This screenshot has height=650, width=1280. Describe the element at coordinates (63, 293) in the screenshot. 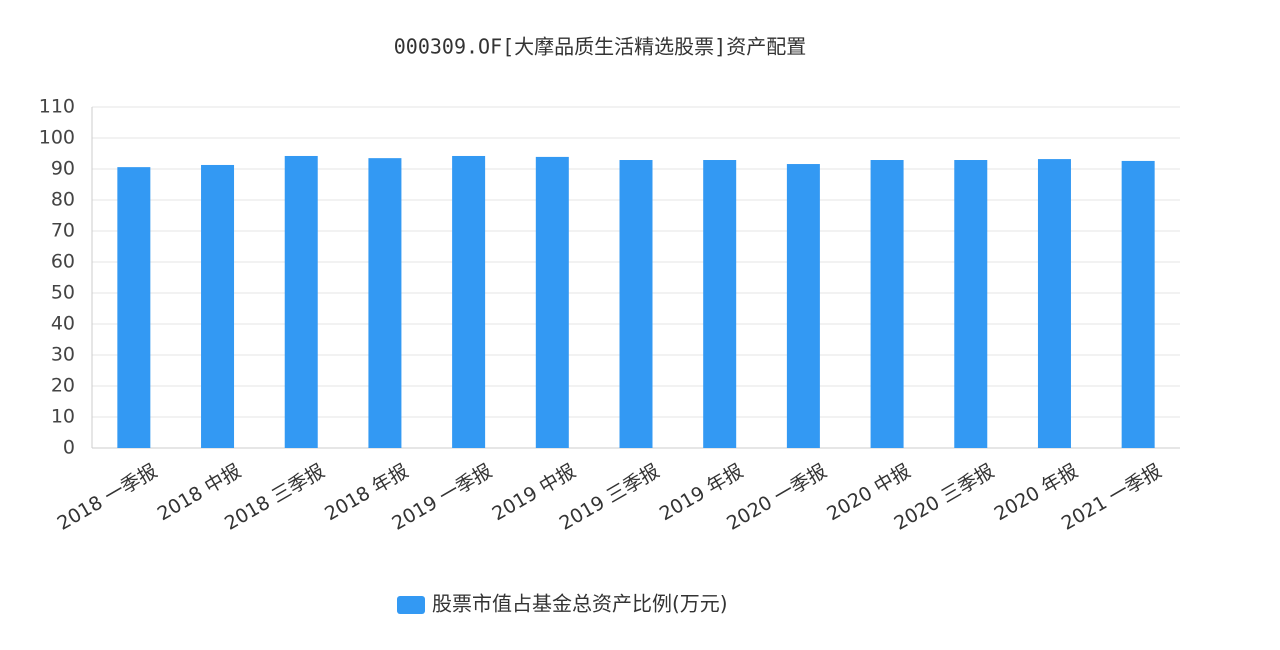

I see `y-tick-label: 50` at that location.